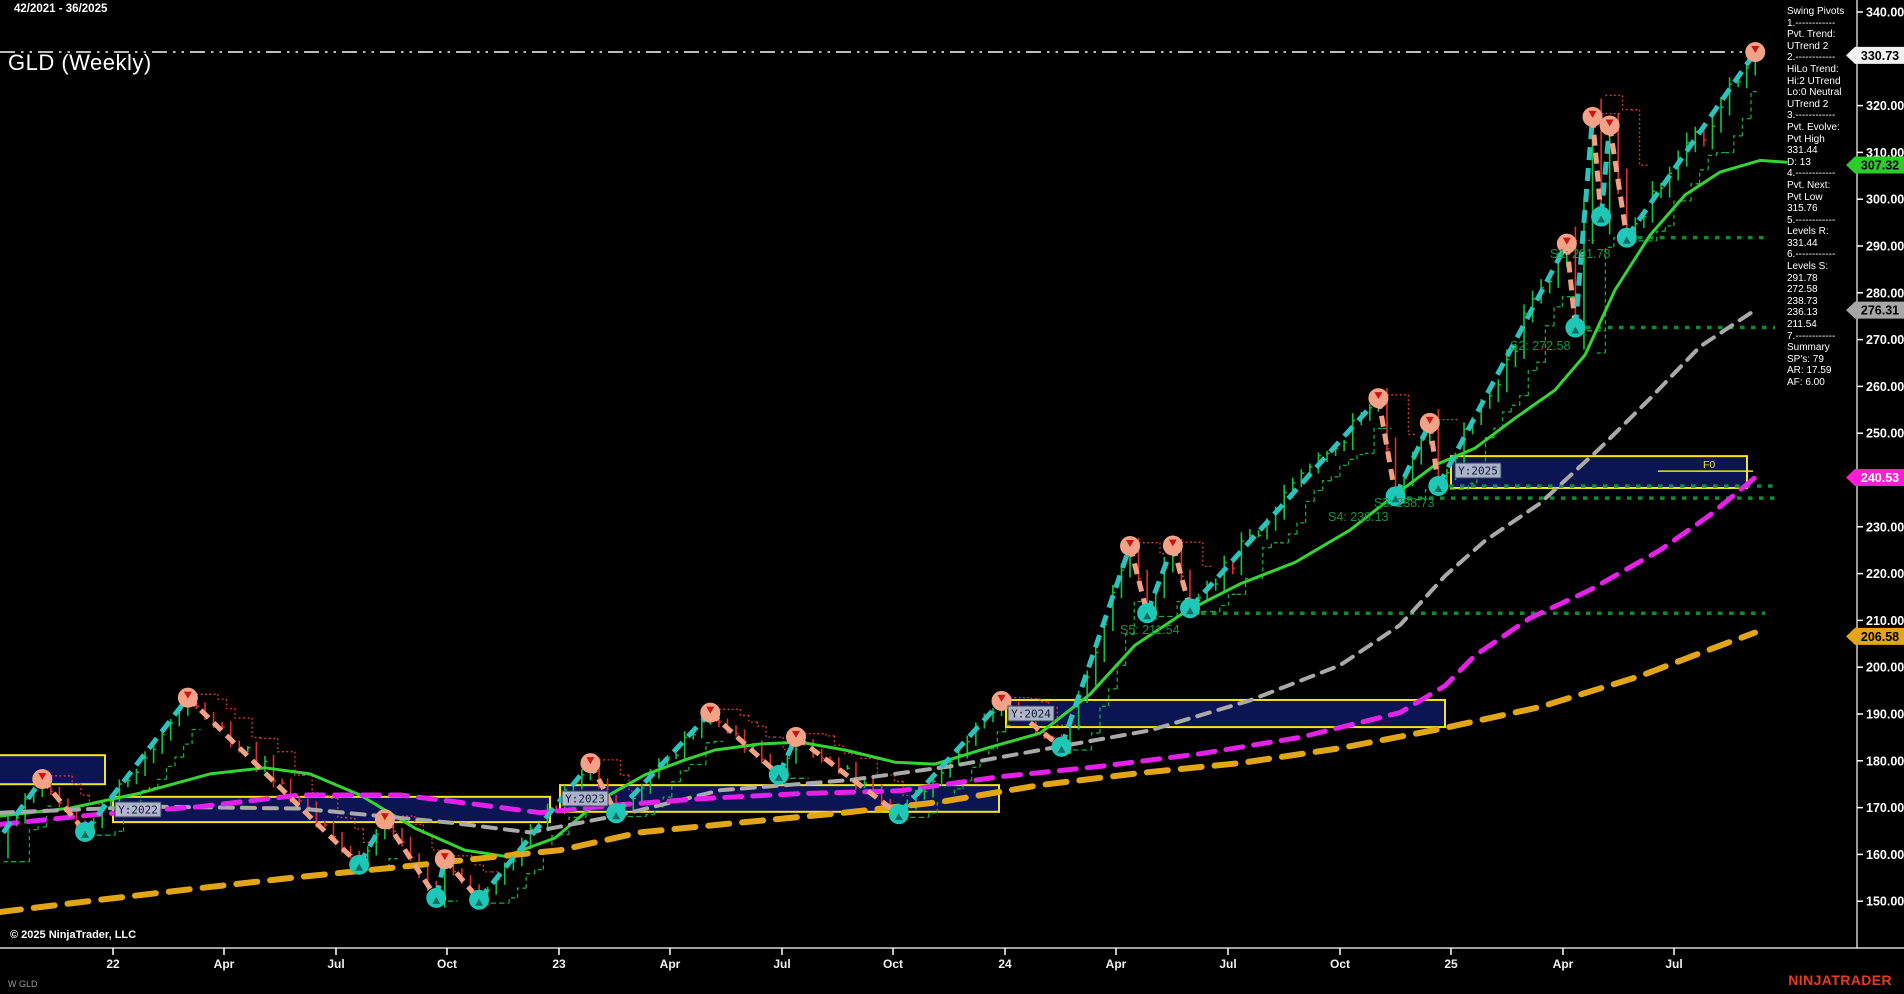 This screenshot has width=1904, height=994. What do you see at coordinates (1811, 58) in the screenshot?
I see `panel-line: 2.------------` at bounding box center [1811, 58].